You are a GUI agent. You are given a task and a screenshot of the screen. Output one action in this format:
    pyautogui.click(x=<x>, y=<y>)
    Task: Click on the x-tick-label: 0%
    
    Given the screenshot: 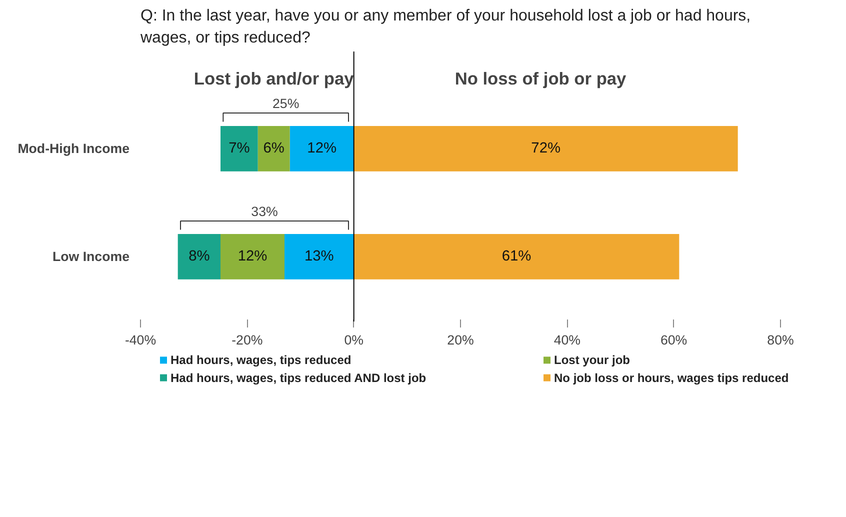 What is the action you would take?
    pyautogui.click(x=354, y=340)
    